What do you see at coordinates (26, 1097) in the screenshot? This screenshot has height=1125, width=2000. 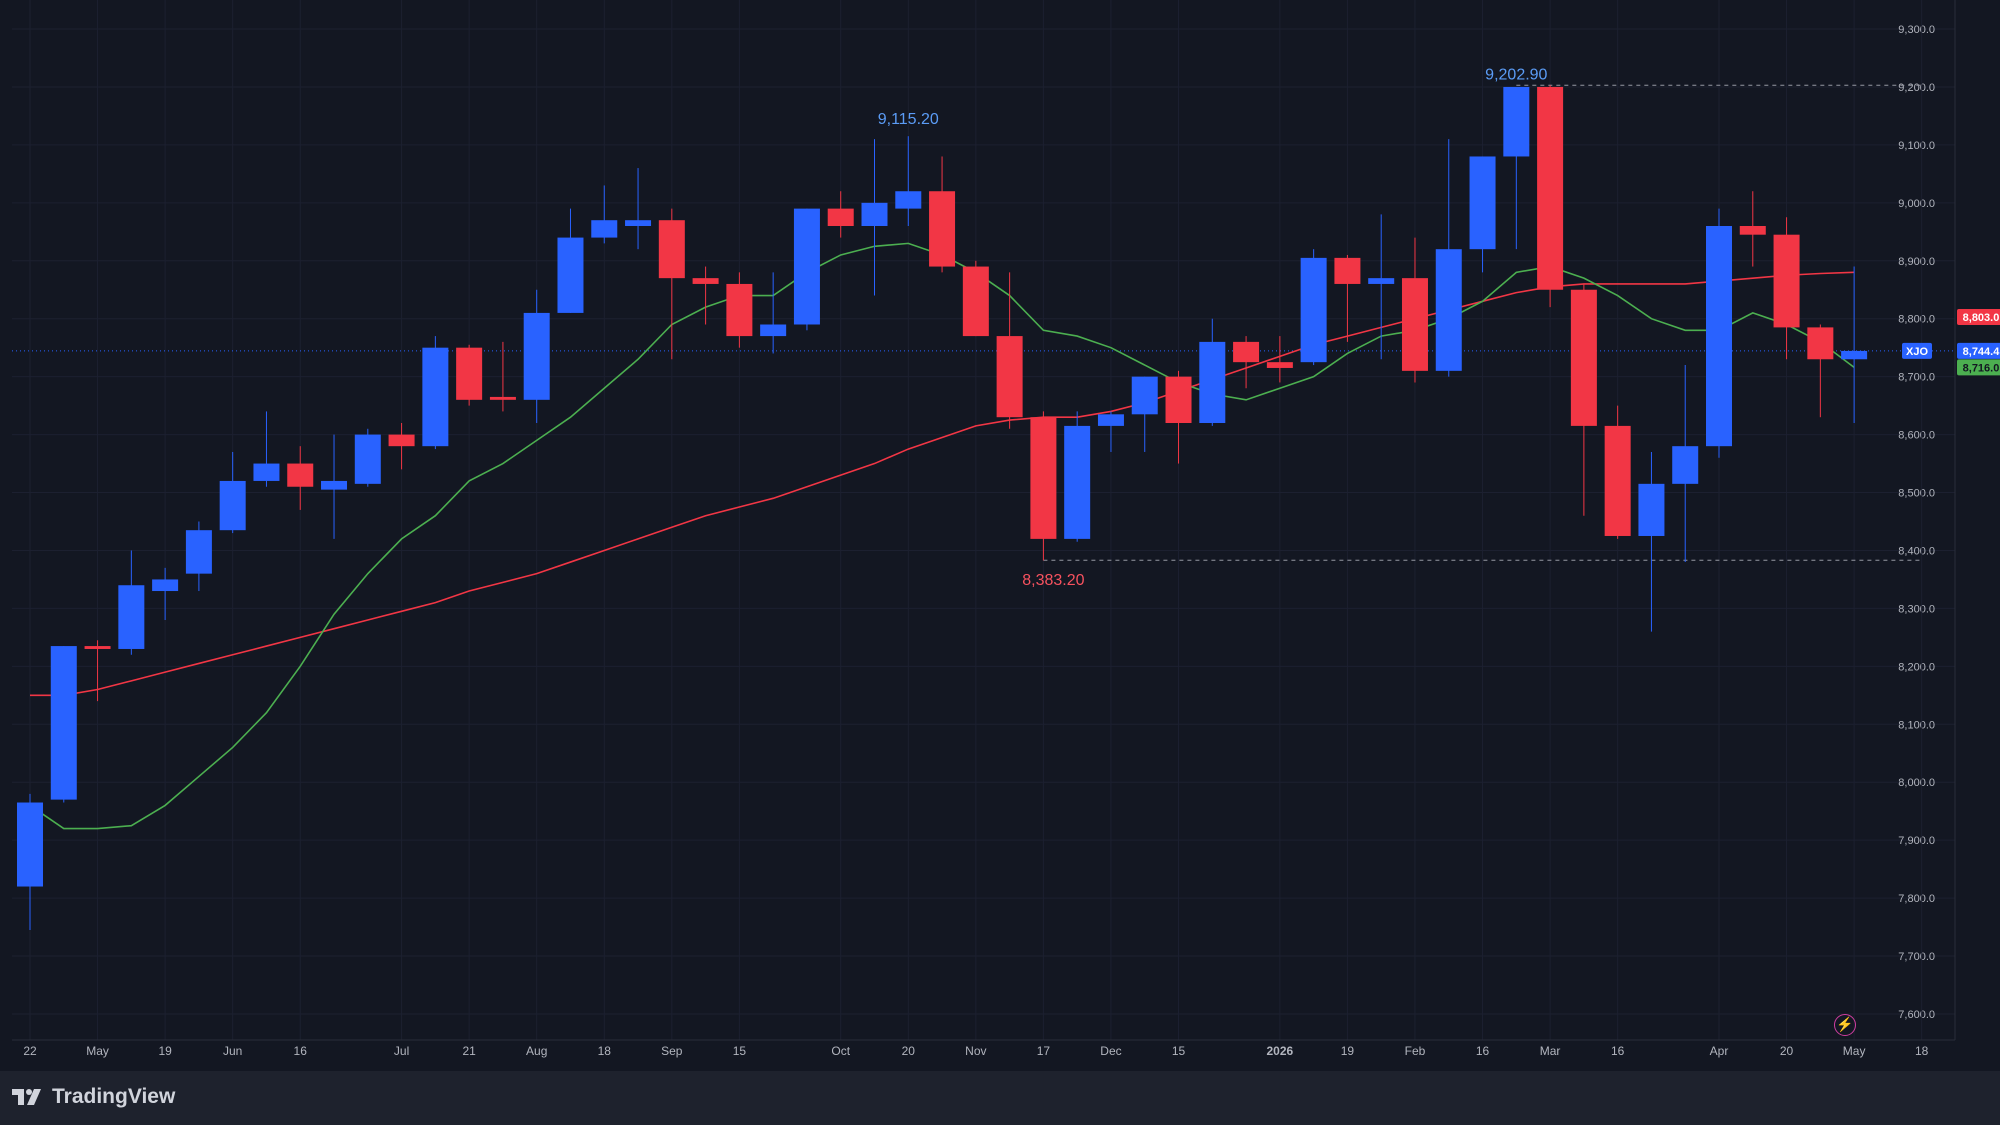 I see `tradingview-logo-icon` at bounding box center [26, 1097].